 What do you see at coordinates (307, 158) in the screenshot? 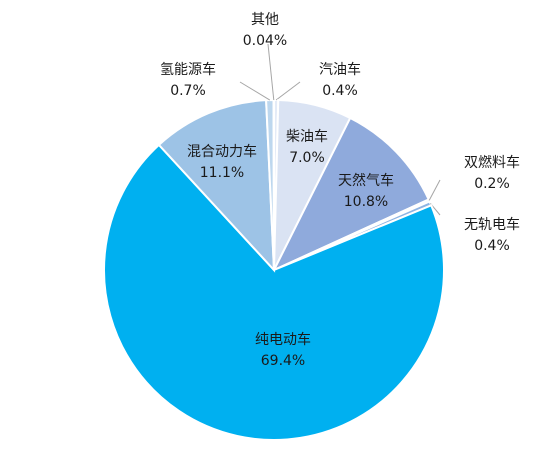
I see `value-label: 7.0%` at bounding box center [307, 158].